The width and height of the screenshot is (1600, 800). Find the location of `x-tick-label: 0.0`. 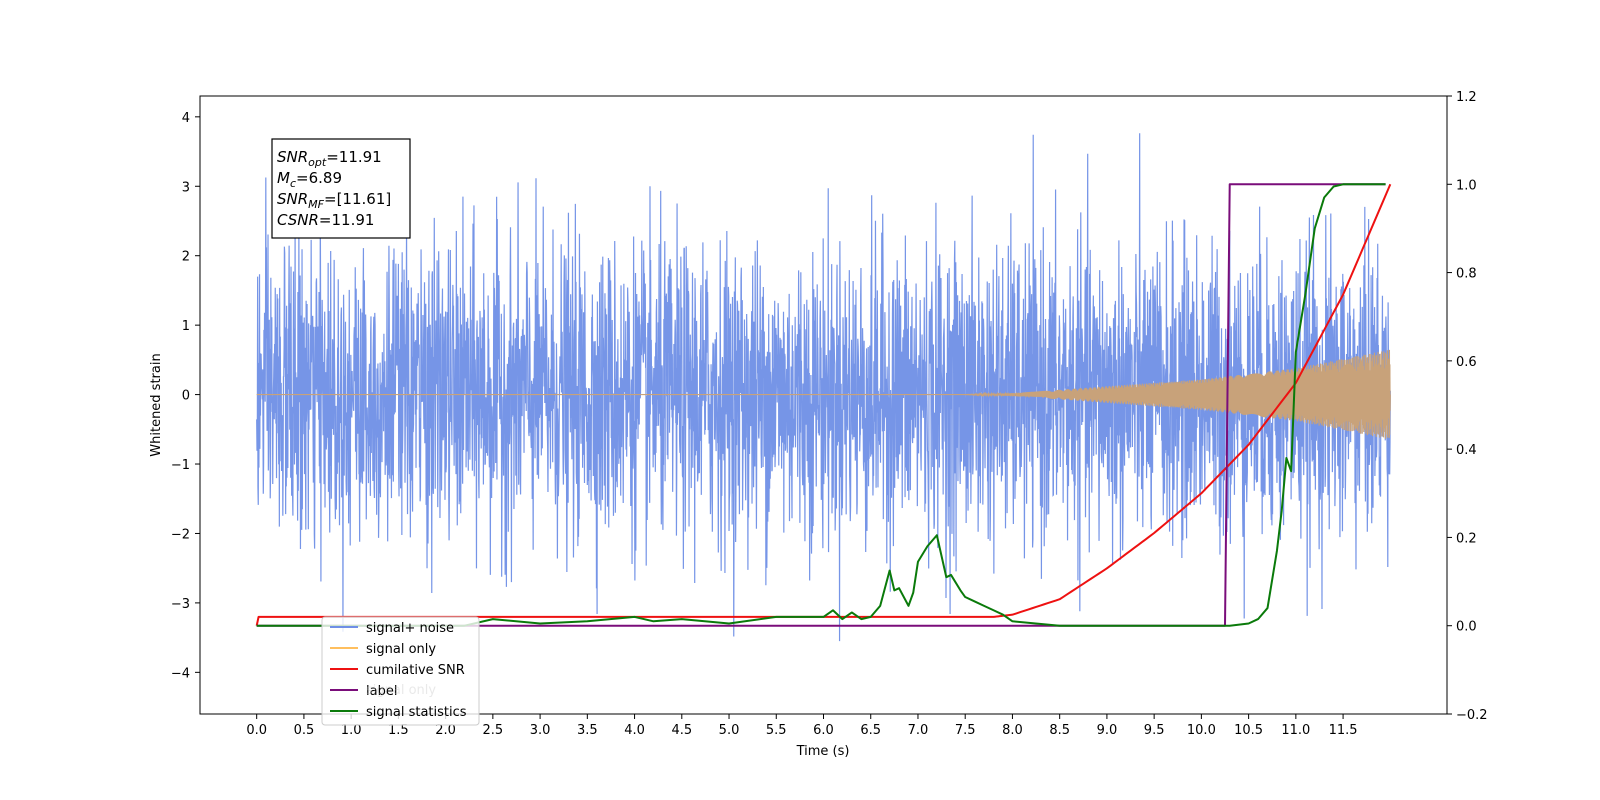

x-tick-label: 0.0 is located at coordinates (256, 730).